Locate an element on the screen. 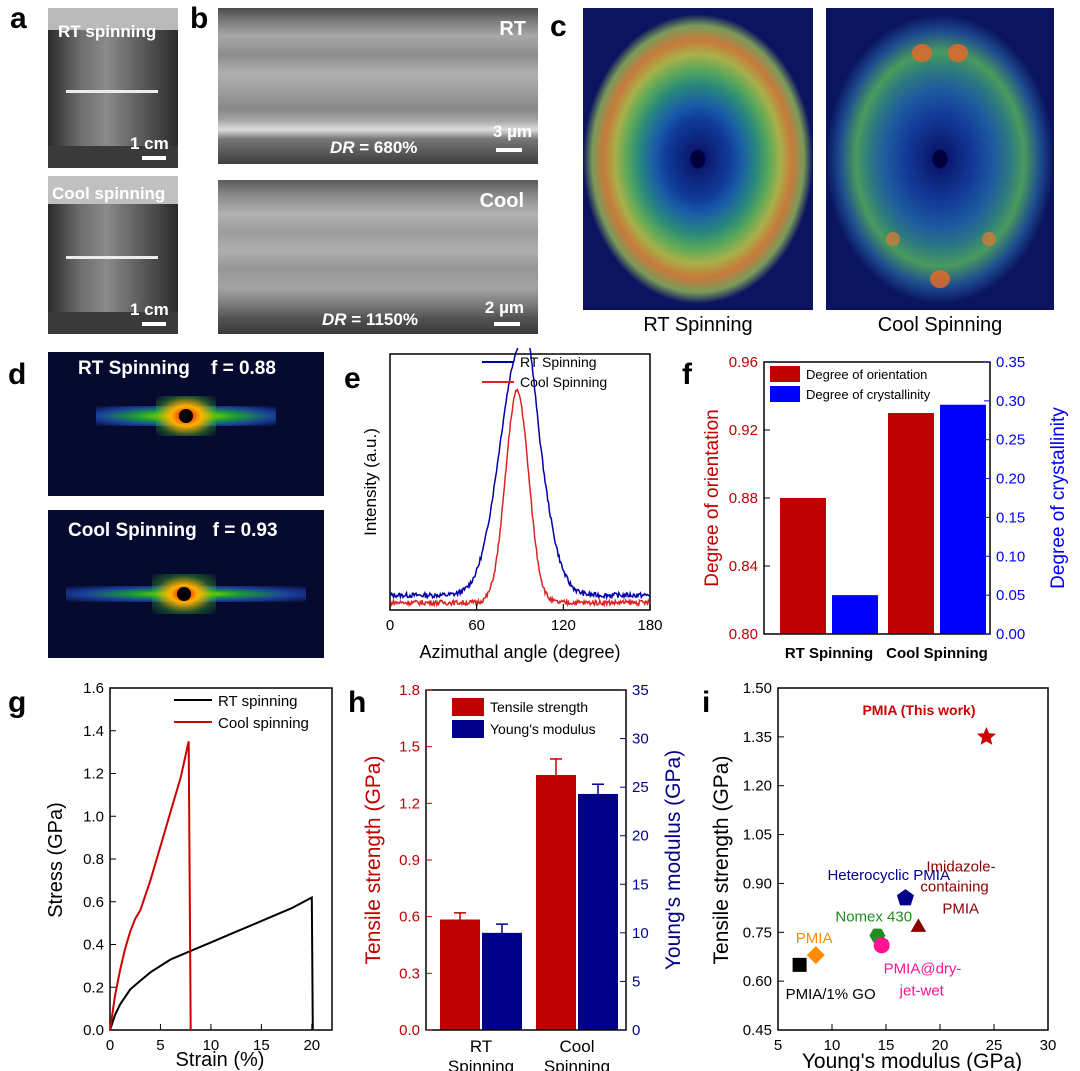  chart-h-ytick-left-label: 0.0 is located at coordinates (409, 1030).